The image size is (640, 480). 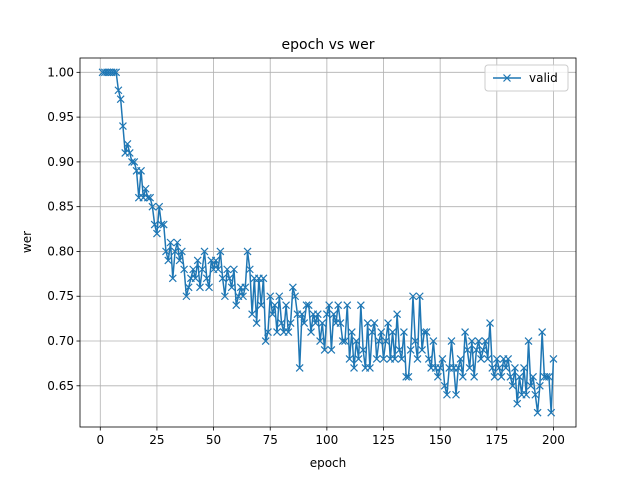 What do you see at coordinates (270, 440) in the screenshot?
I see `x-tick-label: 75` at bounding box center [270, 440].